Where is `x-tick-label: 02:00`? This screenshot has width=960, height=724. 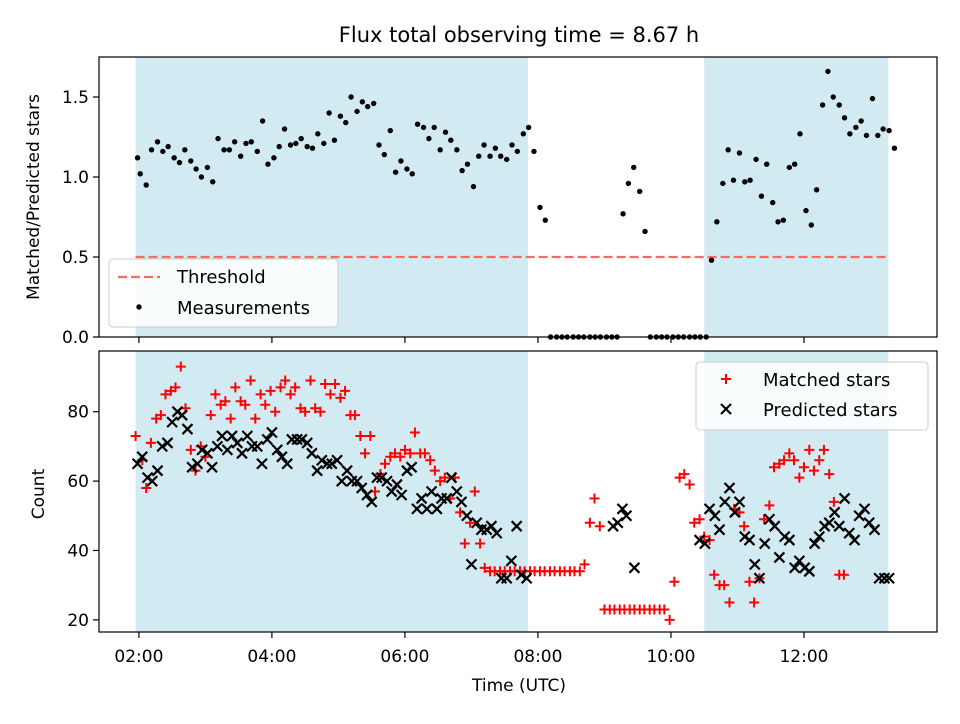 x-tick-label: 02:00 is located at coordinates (138, 657).